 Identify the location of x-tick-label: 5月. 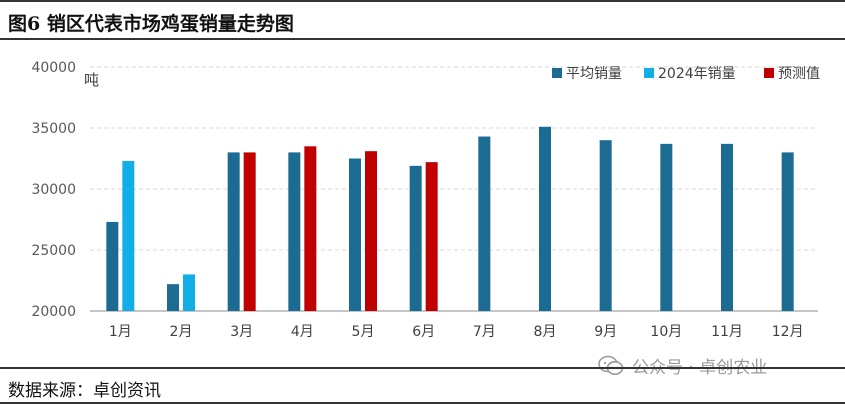
(363, 332).